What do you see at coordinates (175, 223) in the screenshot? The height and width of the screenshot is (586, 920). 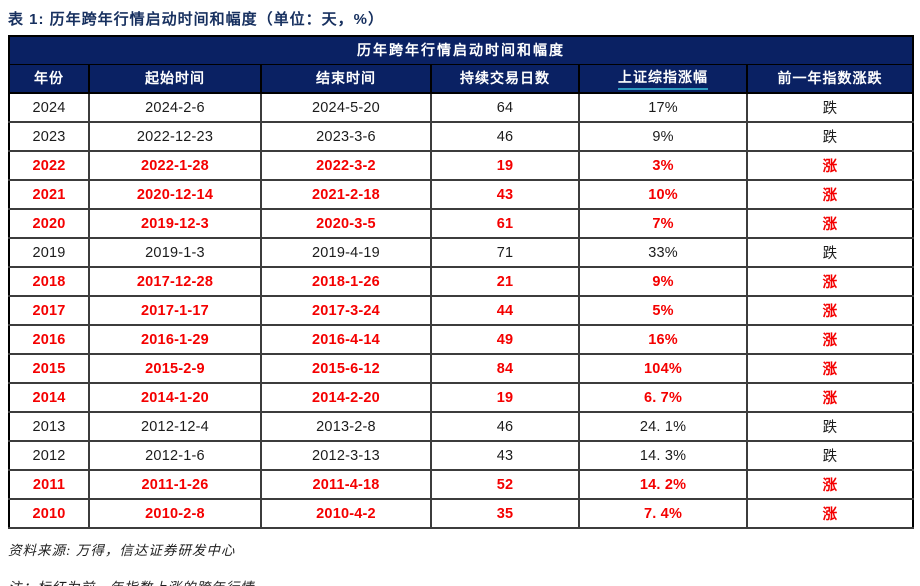 I see `cell-start: 2019-12-3` at bounding box center [175, 223].